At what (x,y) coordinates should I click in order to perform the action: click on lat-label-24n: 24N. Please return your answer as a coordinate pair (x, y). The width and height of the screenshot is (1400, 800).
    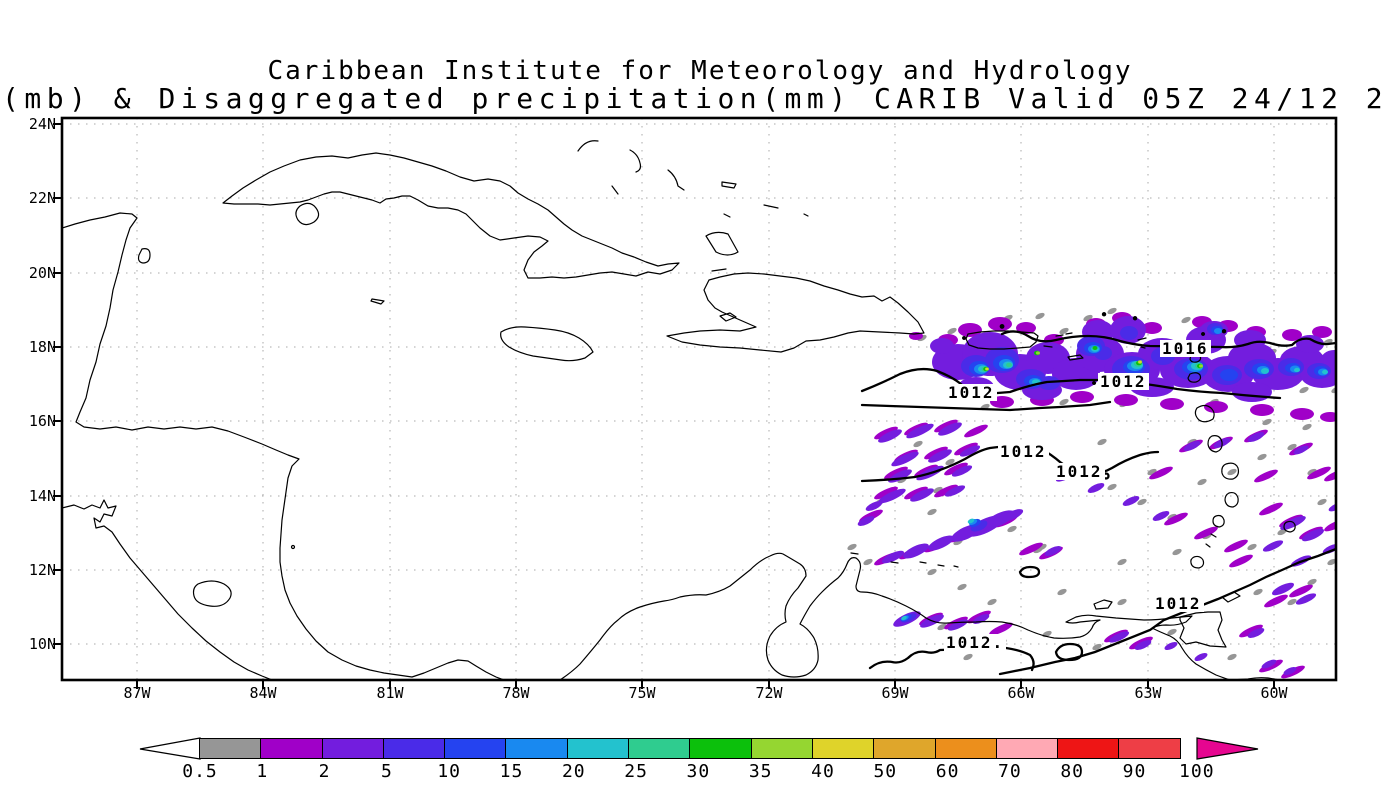
    Looking at the image, I should click on (42, 124).